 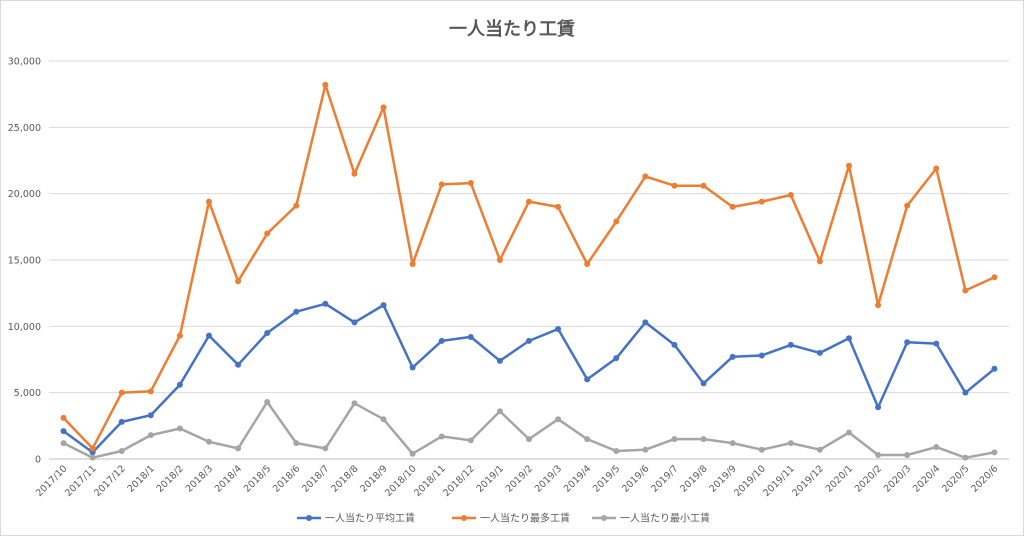 I want to click on legend-entry: 一人当たり最小工賃, so click(x=651, y=518).